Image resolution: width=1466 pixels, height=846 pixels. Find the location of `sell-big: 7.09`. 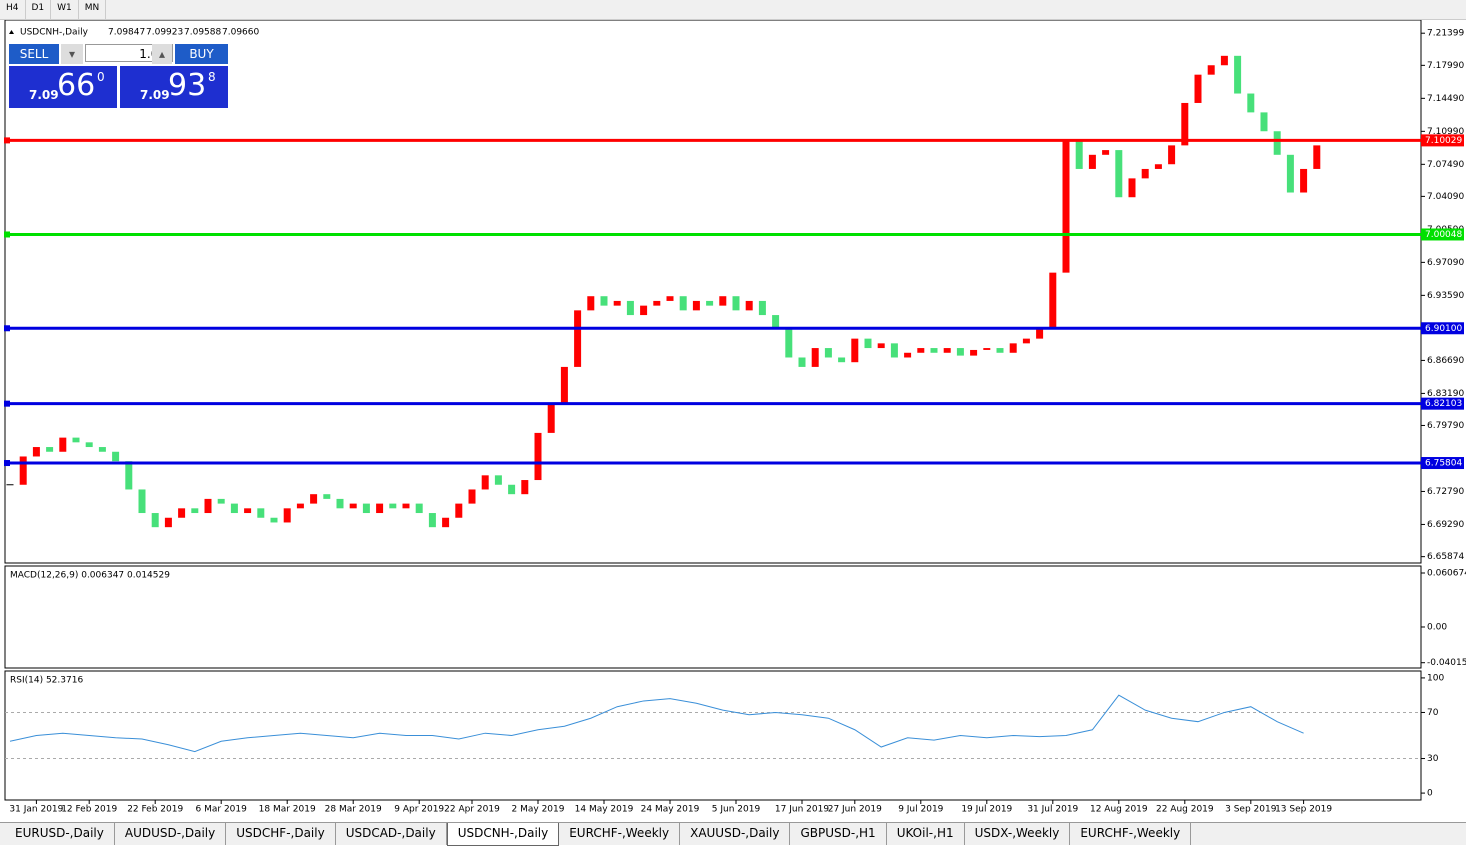

sell-big: 7.09 is located at coordinates (44, 95).